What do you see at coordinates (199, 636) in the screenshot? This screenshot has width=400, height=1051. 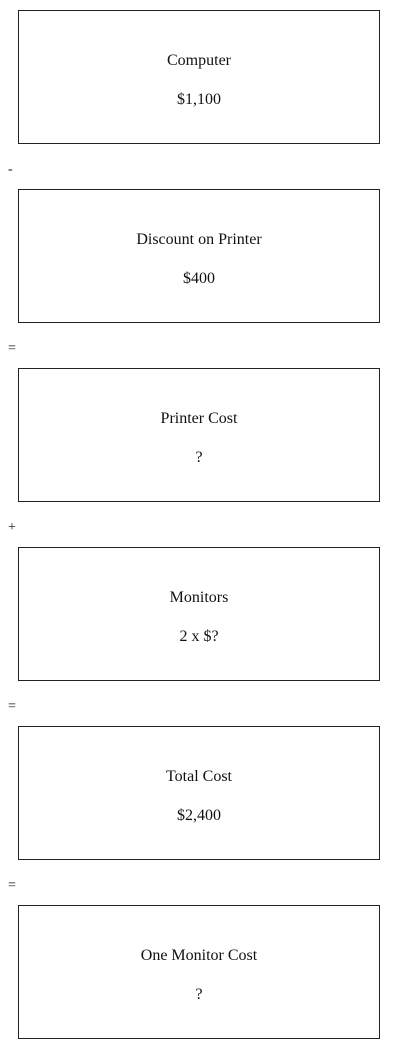 I see `monitors-value: 2 x $?` at bounding box center [199, 636].